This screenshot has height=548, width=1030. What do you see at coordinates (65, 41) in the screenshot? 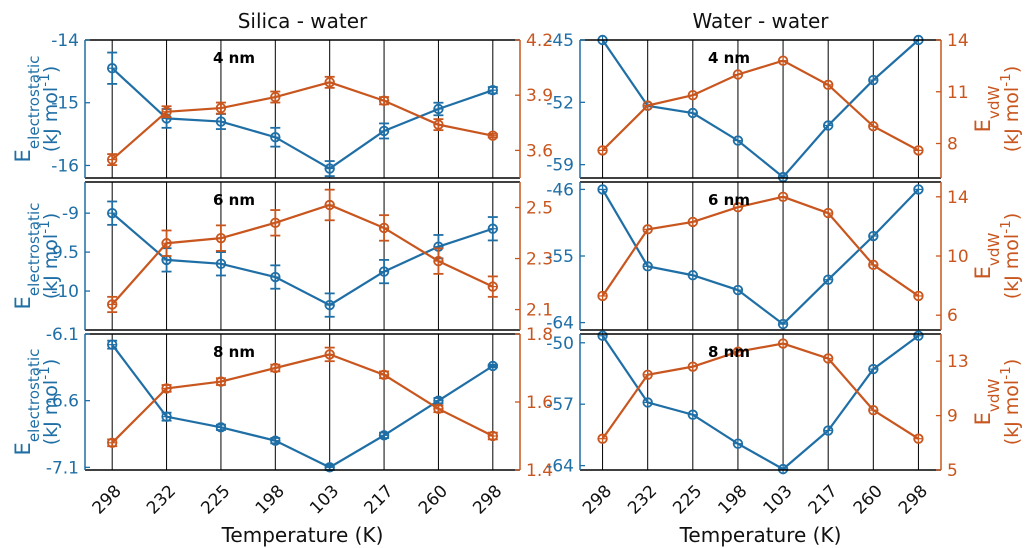
I see `left-tick-label: -14` at bounding box center [65, 41].